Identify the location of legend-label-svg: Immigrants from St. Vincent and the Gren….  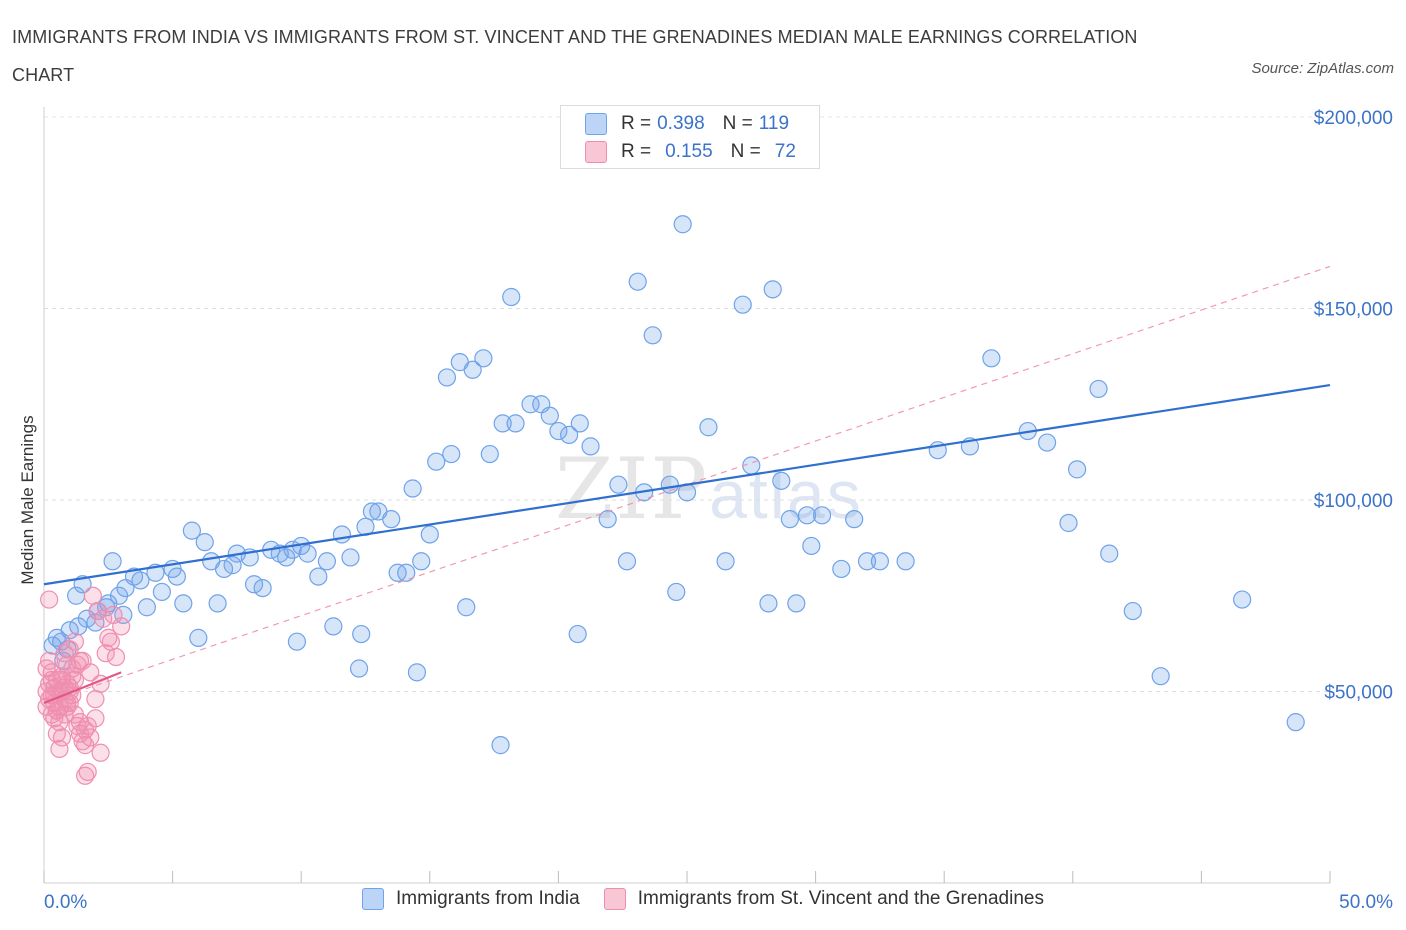
(840, 898).